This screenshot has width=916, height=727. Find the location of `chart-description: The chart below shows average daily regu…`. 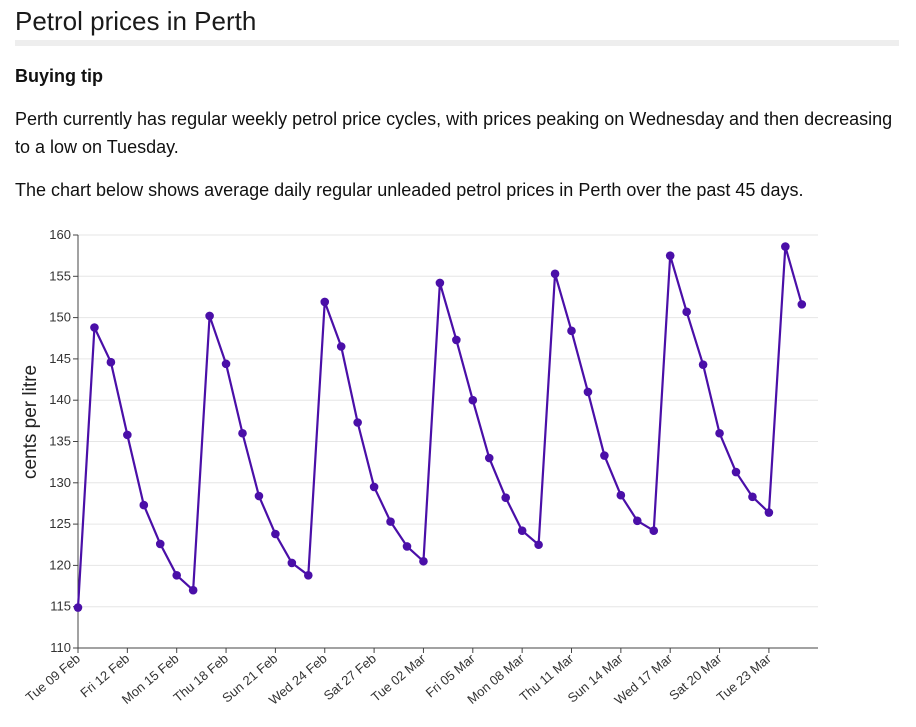

chart-description: The chart below shows average daily regu… is located at coordinates (409, 190).